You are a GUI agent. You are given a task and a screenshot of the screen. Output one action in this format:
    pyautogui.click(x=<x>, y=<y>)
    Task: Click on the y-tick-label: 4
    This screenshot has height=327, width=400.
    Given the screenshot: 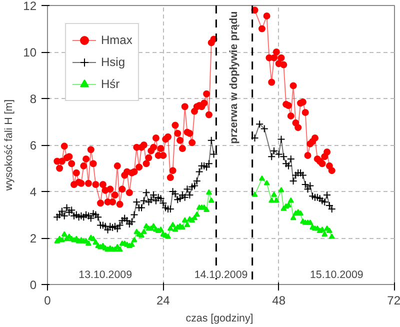 What is the action you would take?
    pyautogui.click(x=33, y=192)
    